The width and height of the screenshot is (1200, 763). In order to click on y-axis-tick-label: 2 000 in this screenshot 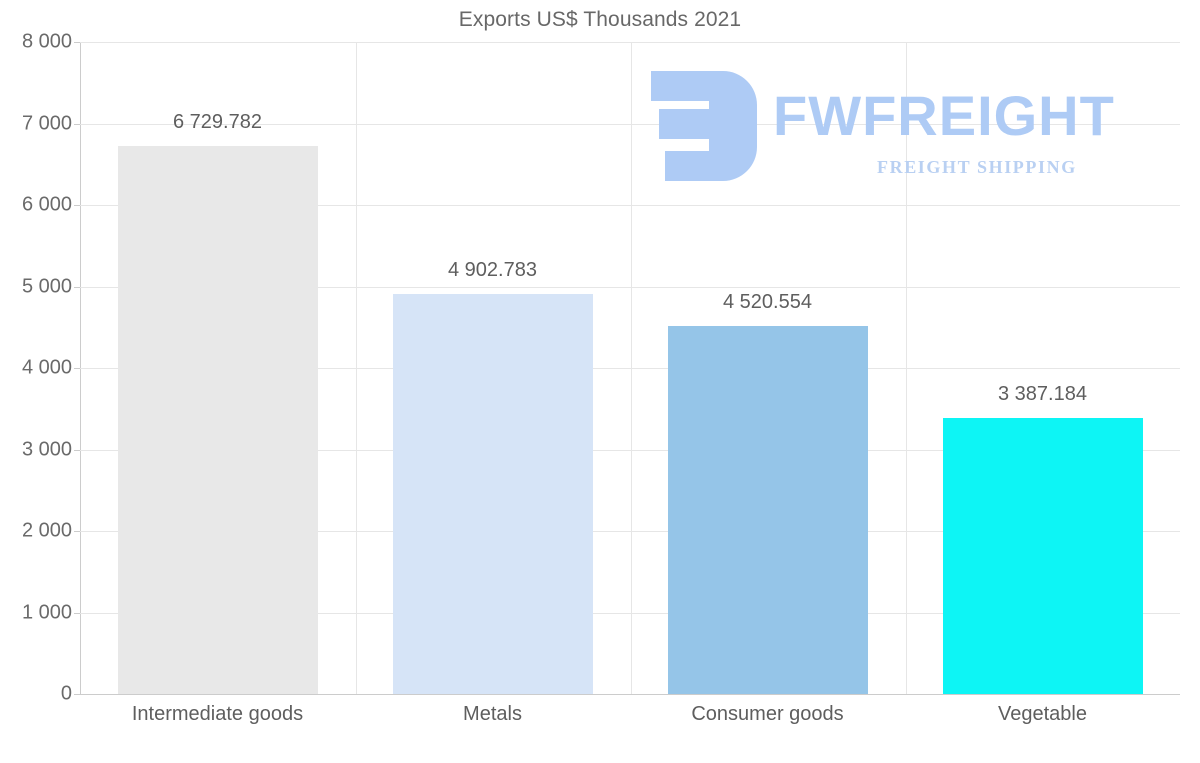, I will do `click(46, 530)`.